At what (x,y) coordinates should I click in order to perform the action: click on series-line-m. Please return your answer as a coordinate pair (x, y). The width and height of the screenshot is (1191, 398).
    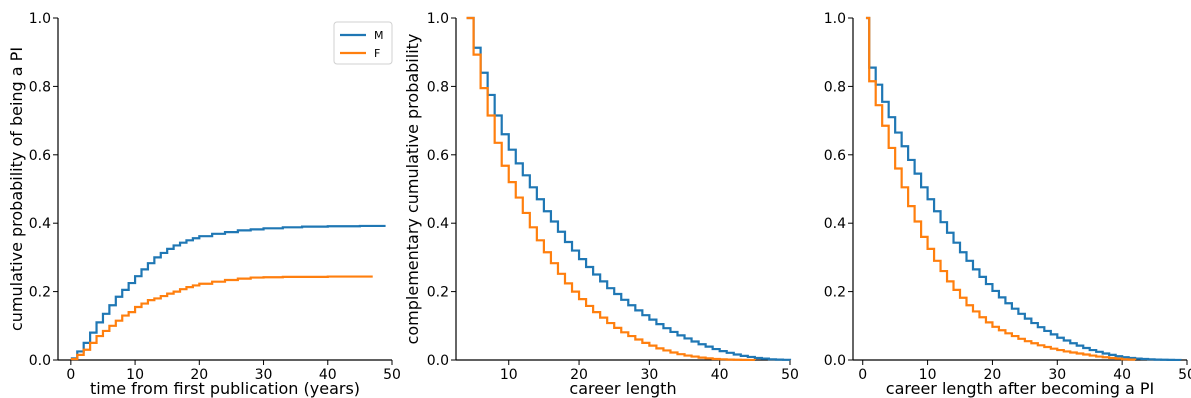
    Looking at the image, I should click on (228, 292).